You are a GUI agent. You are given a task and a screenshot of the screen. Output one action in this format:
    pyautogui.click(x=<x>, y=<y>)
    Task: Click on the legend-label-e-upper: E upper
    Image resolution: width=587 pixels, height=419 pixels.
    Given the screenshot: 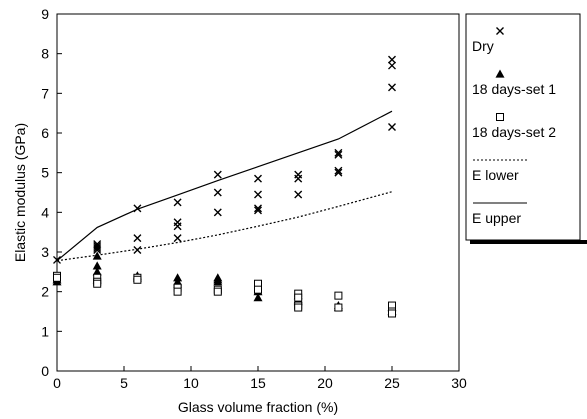 What is the action you would take?
    pyautogui.click(x=496, y=218)
    